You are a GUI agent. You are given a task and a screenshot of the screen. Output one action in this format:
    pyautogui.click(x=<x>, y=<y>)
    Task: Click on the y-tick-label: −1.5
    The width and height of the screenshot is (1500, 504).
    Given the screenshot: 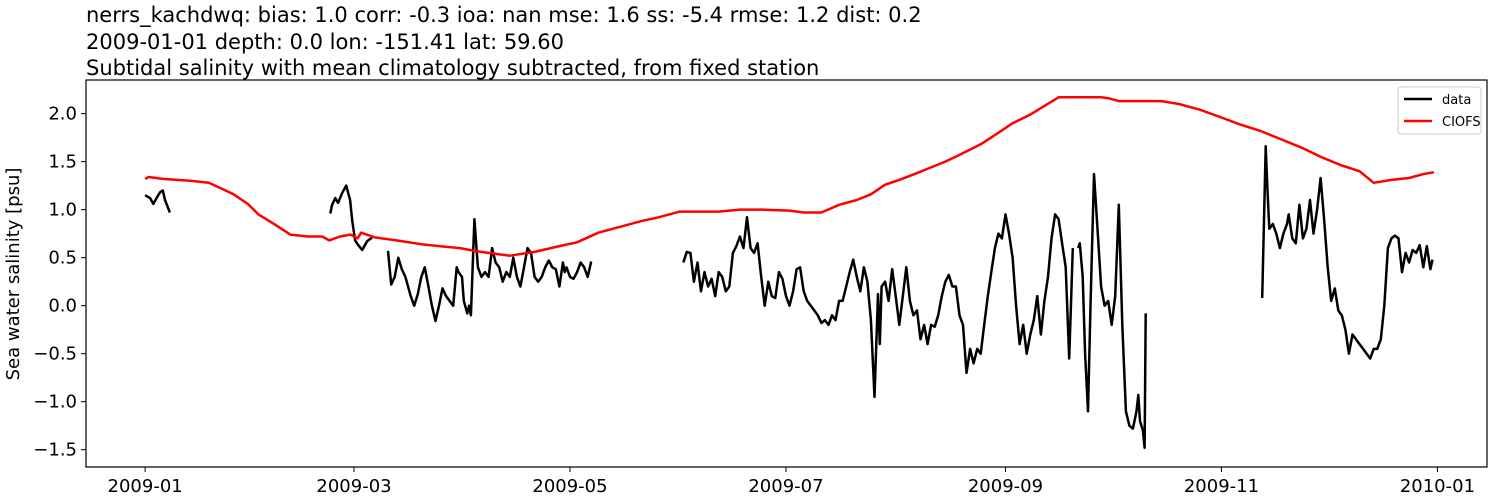 What is the action you would take?
    pyautogui.click(x=55, y=450)
    